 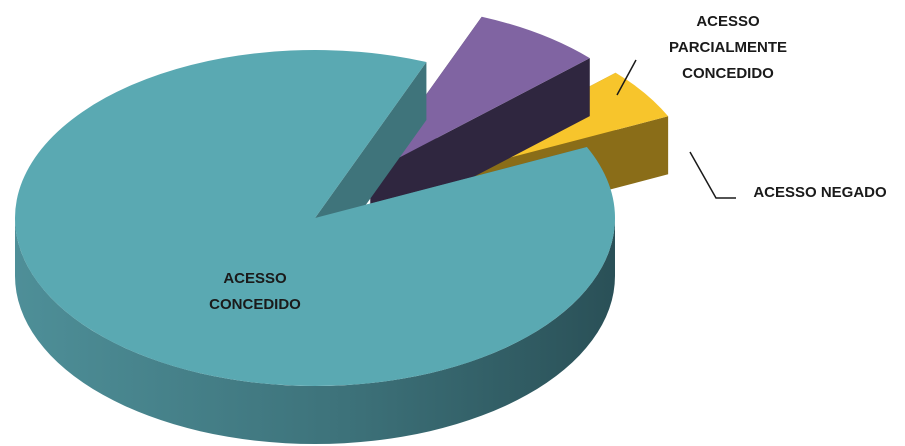 What do you see at coordinates (480, 94) in the screenshot?
I see `pie-slice-top` at bounding box center [480, 94].